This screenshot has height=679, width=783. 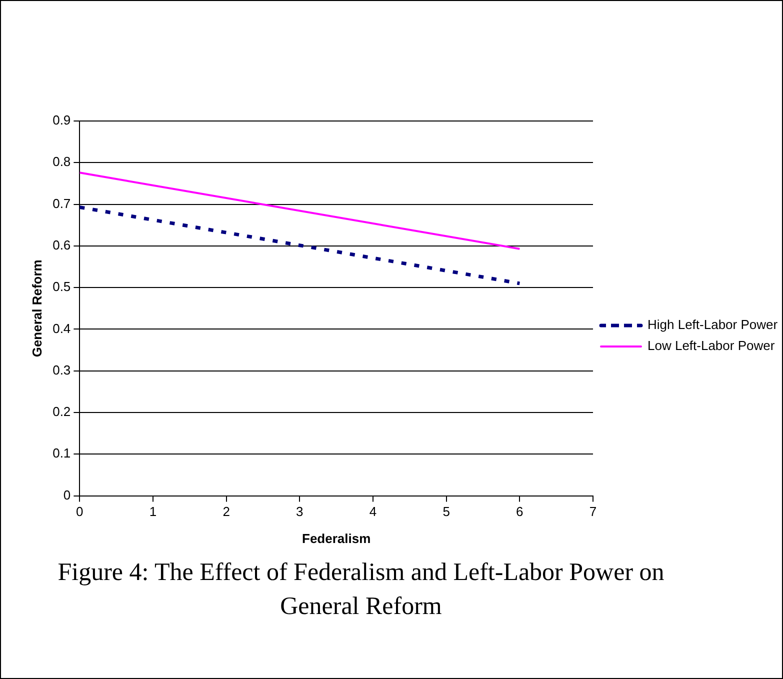 What do you see at coordinates (61, 120) in the screenshot?
I see `y-tick-label: 0.9` at bounding box center [61, 120].